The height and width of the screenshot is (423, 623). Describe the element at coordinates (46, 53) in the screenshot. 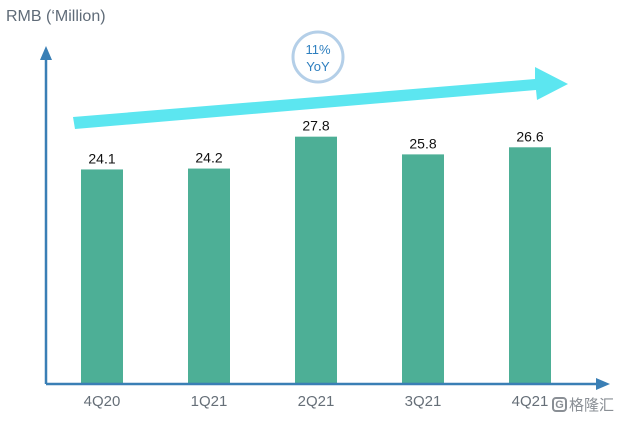

I see `y-axis-arrowhead` at that location.